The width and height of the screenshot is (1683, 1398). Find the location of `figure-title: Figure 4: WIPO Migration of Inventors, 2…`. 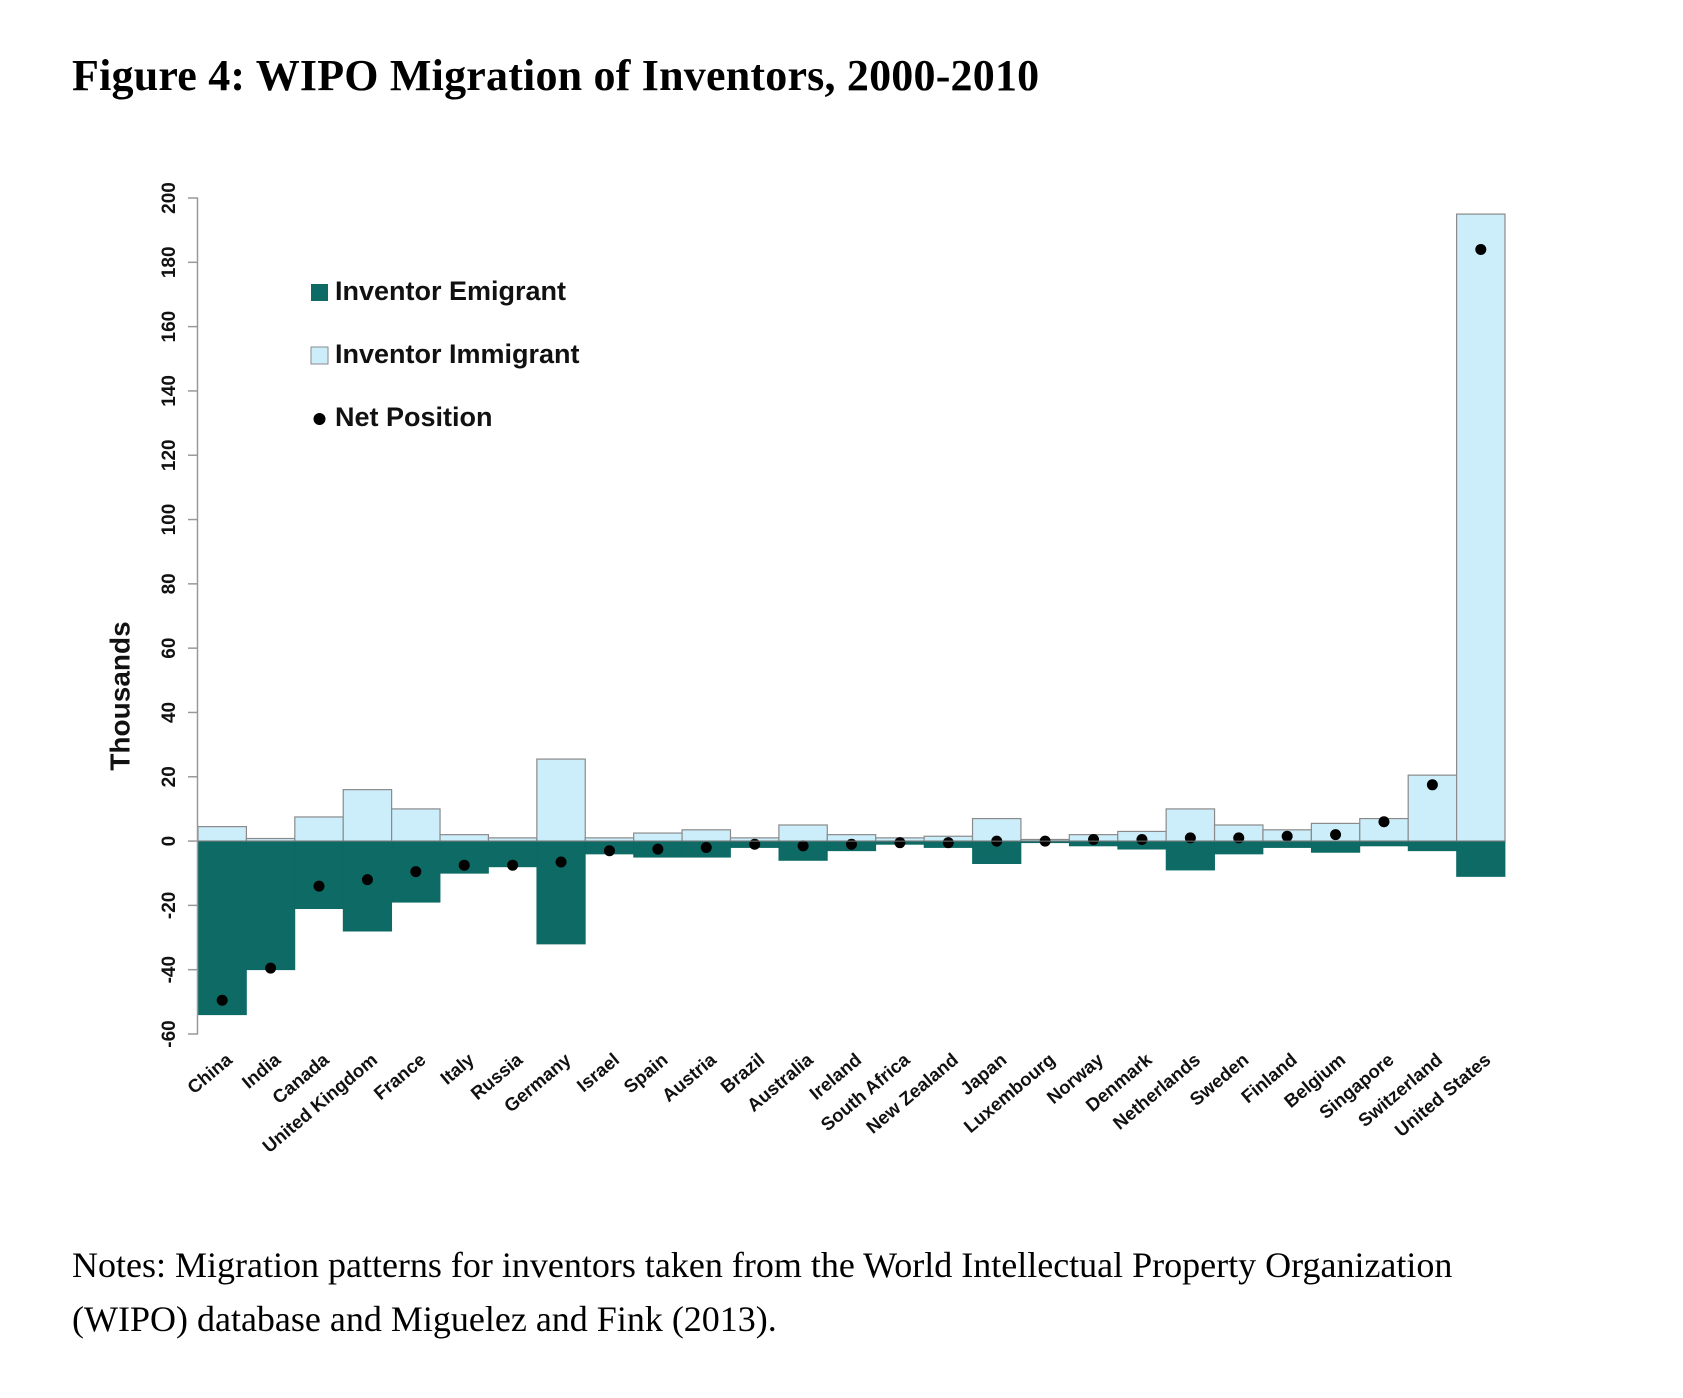

figure-title: Figure 4: WIPO Migration of Inventors, 2… is located at coordinates (556, 75).